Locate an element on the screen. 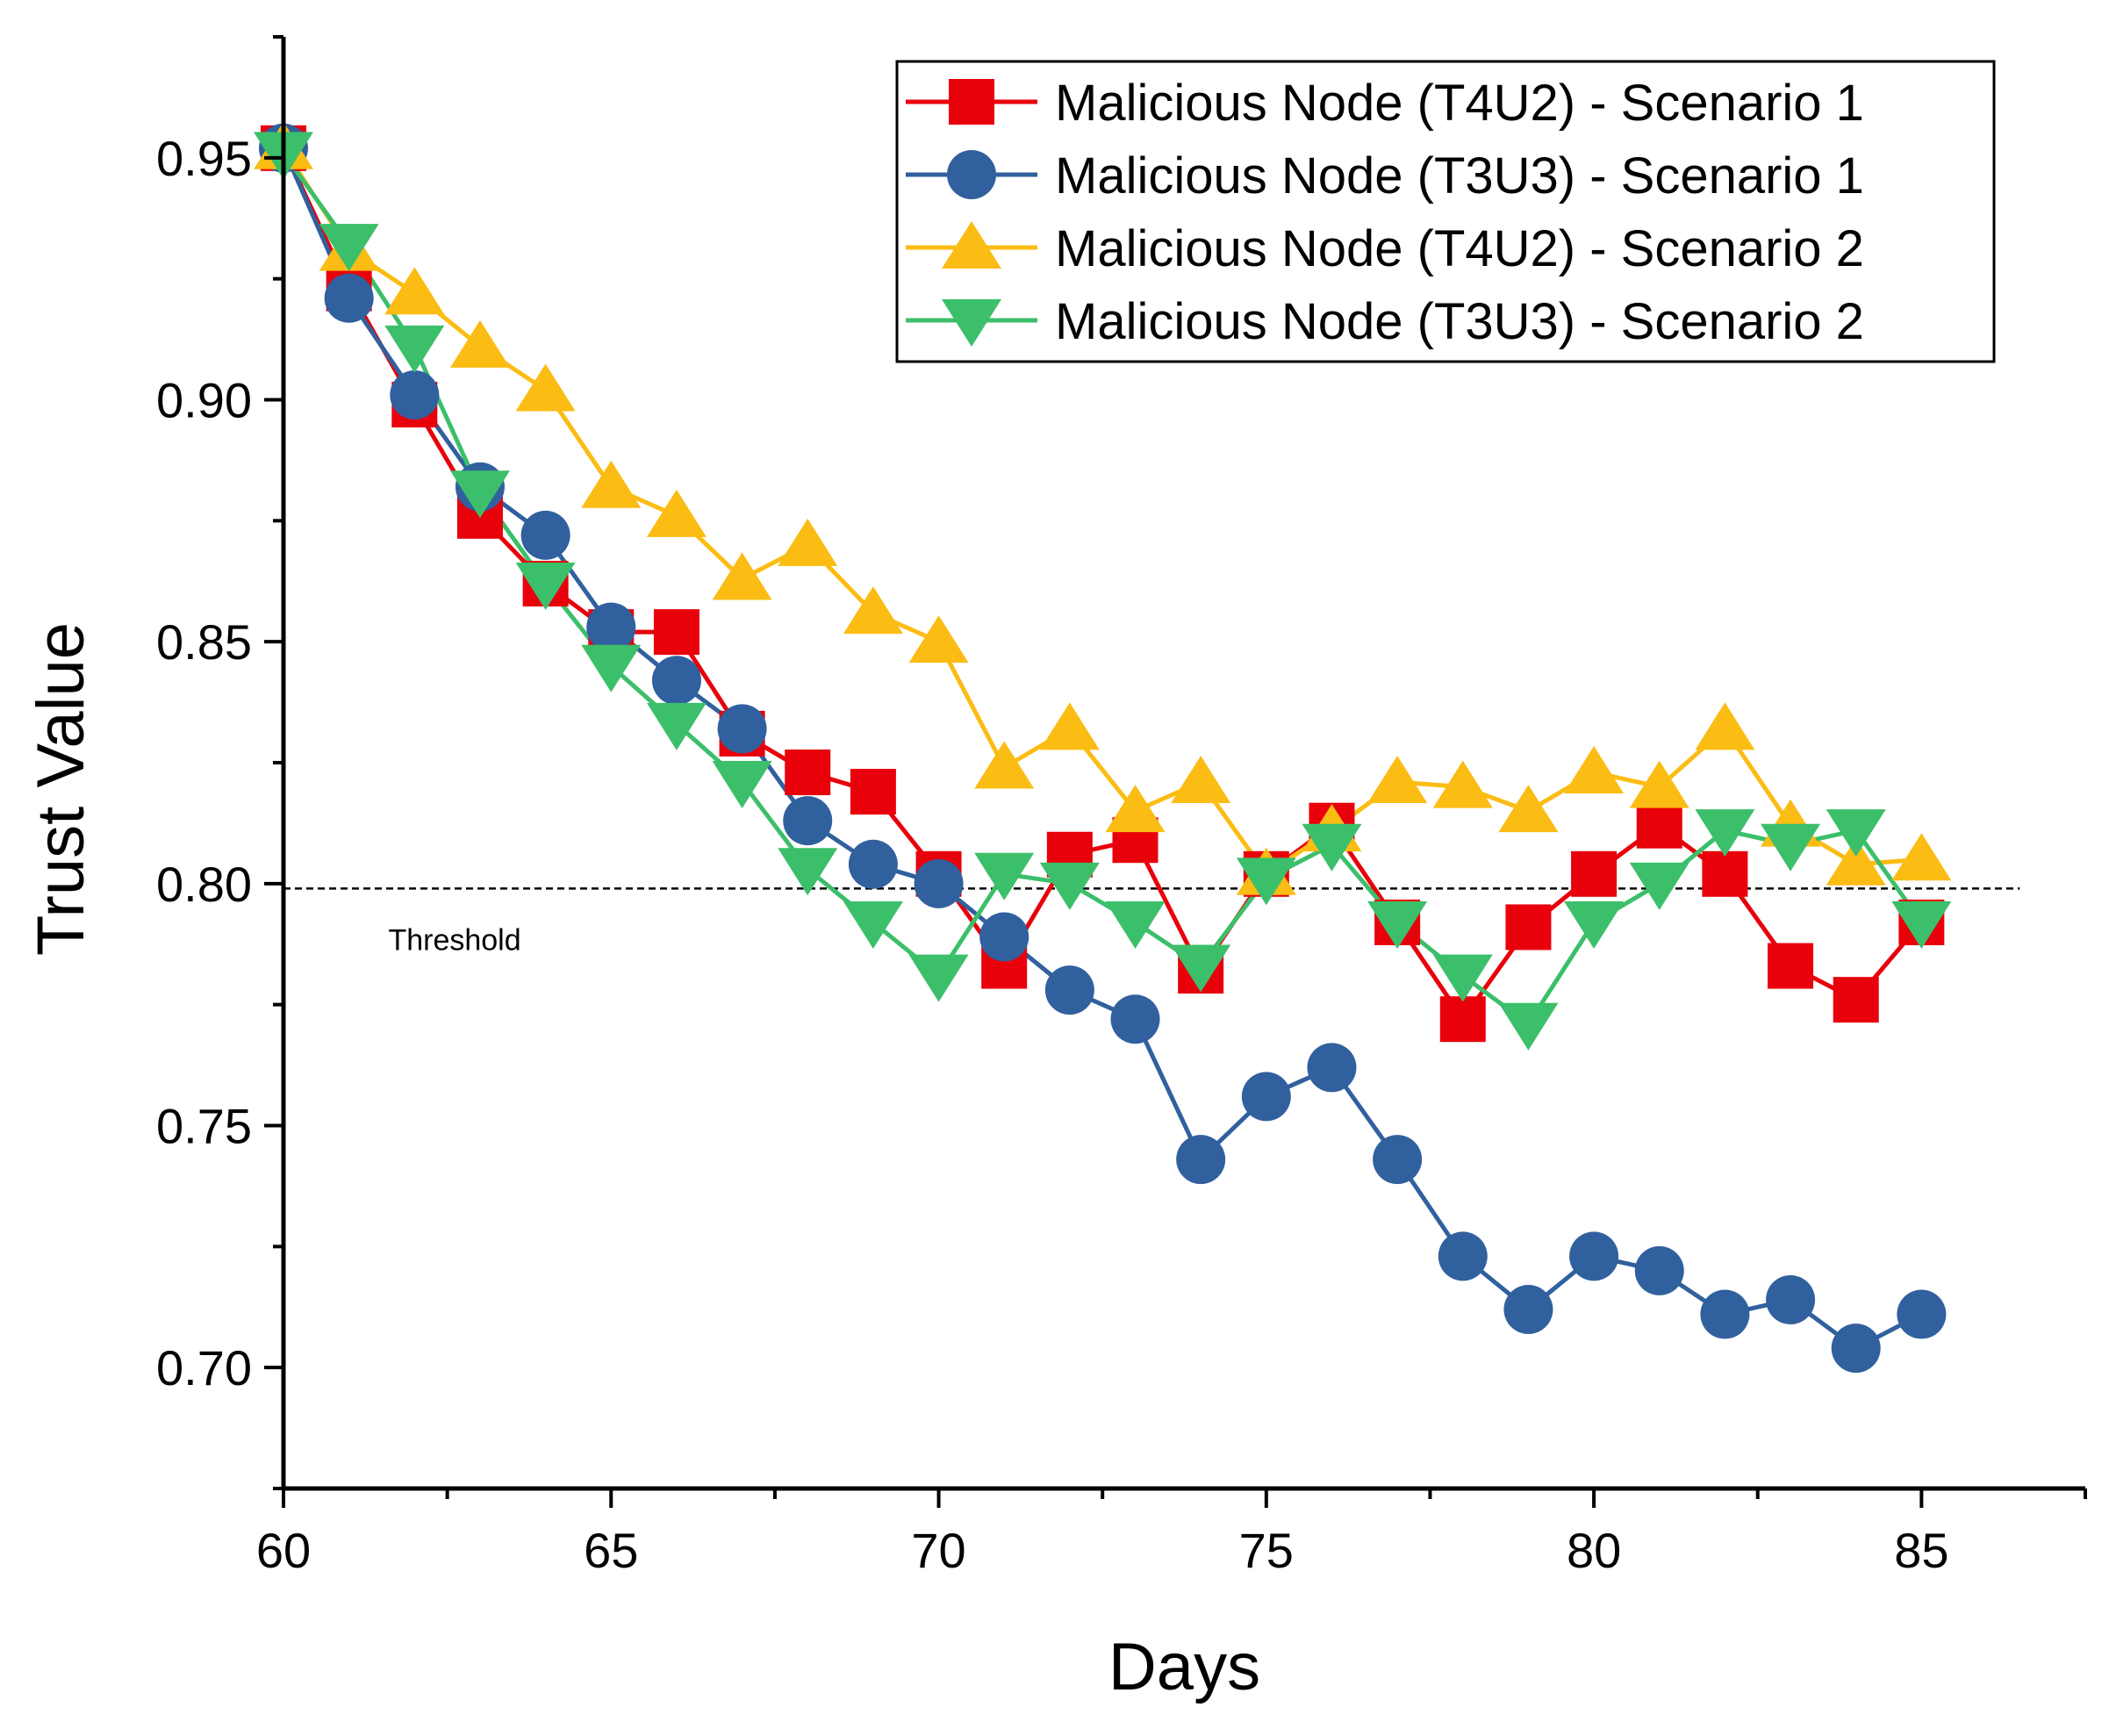 This screenshot has width=2109, height=1736. legend-label-2: Malicious Node (T3U3) - Scenario 1 is located at coordinates (1459, 175).